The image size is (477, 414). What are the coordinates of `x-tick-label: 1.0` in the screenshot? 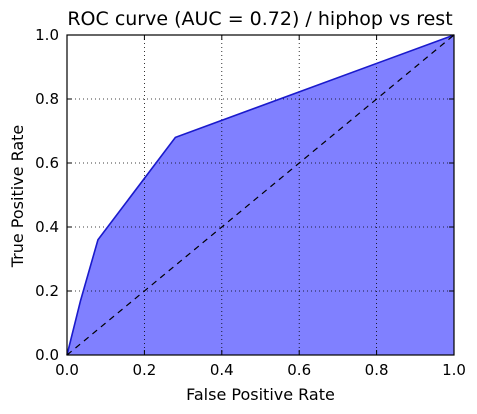 It's located at (454, 370).